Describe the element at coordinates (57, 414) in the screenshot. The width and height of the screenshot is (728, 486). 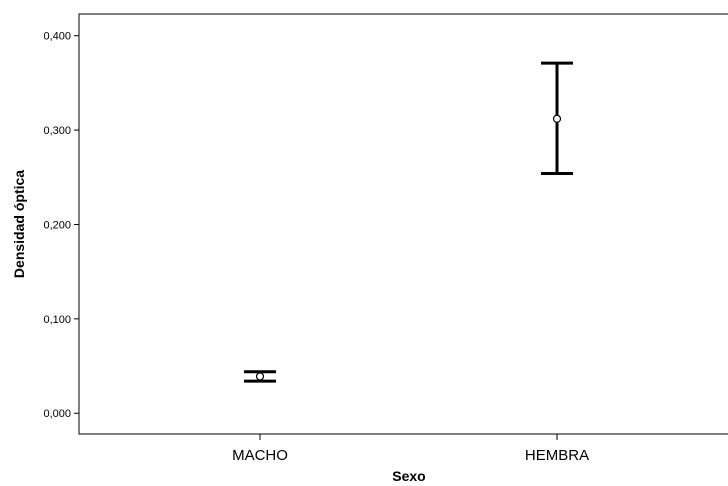
I see `y-tick-label: 0,000` at that location.